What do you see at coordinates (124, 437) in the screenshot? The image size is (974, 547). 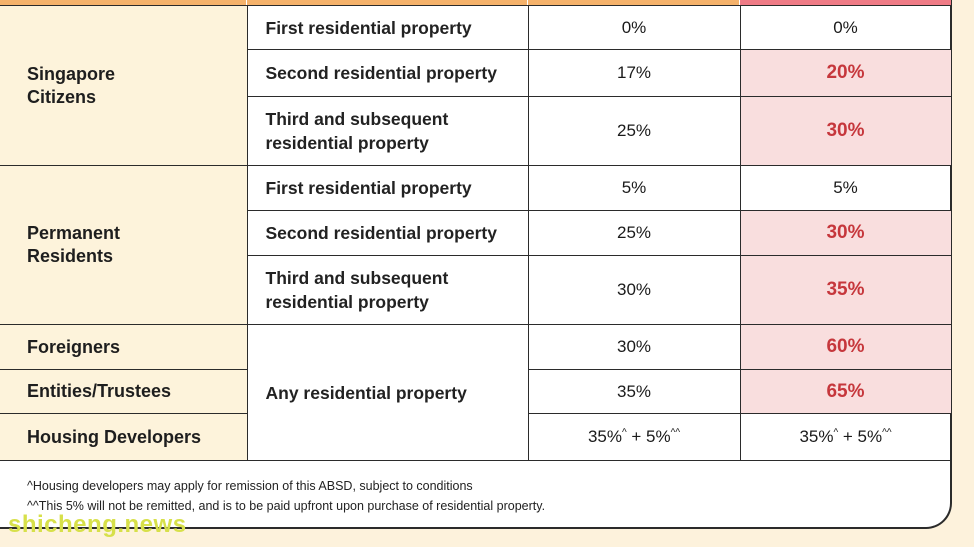 I see `category-housing-developers: Housing Developers` at bounding box center [124, 437].